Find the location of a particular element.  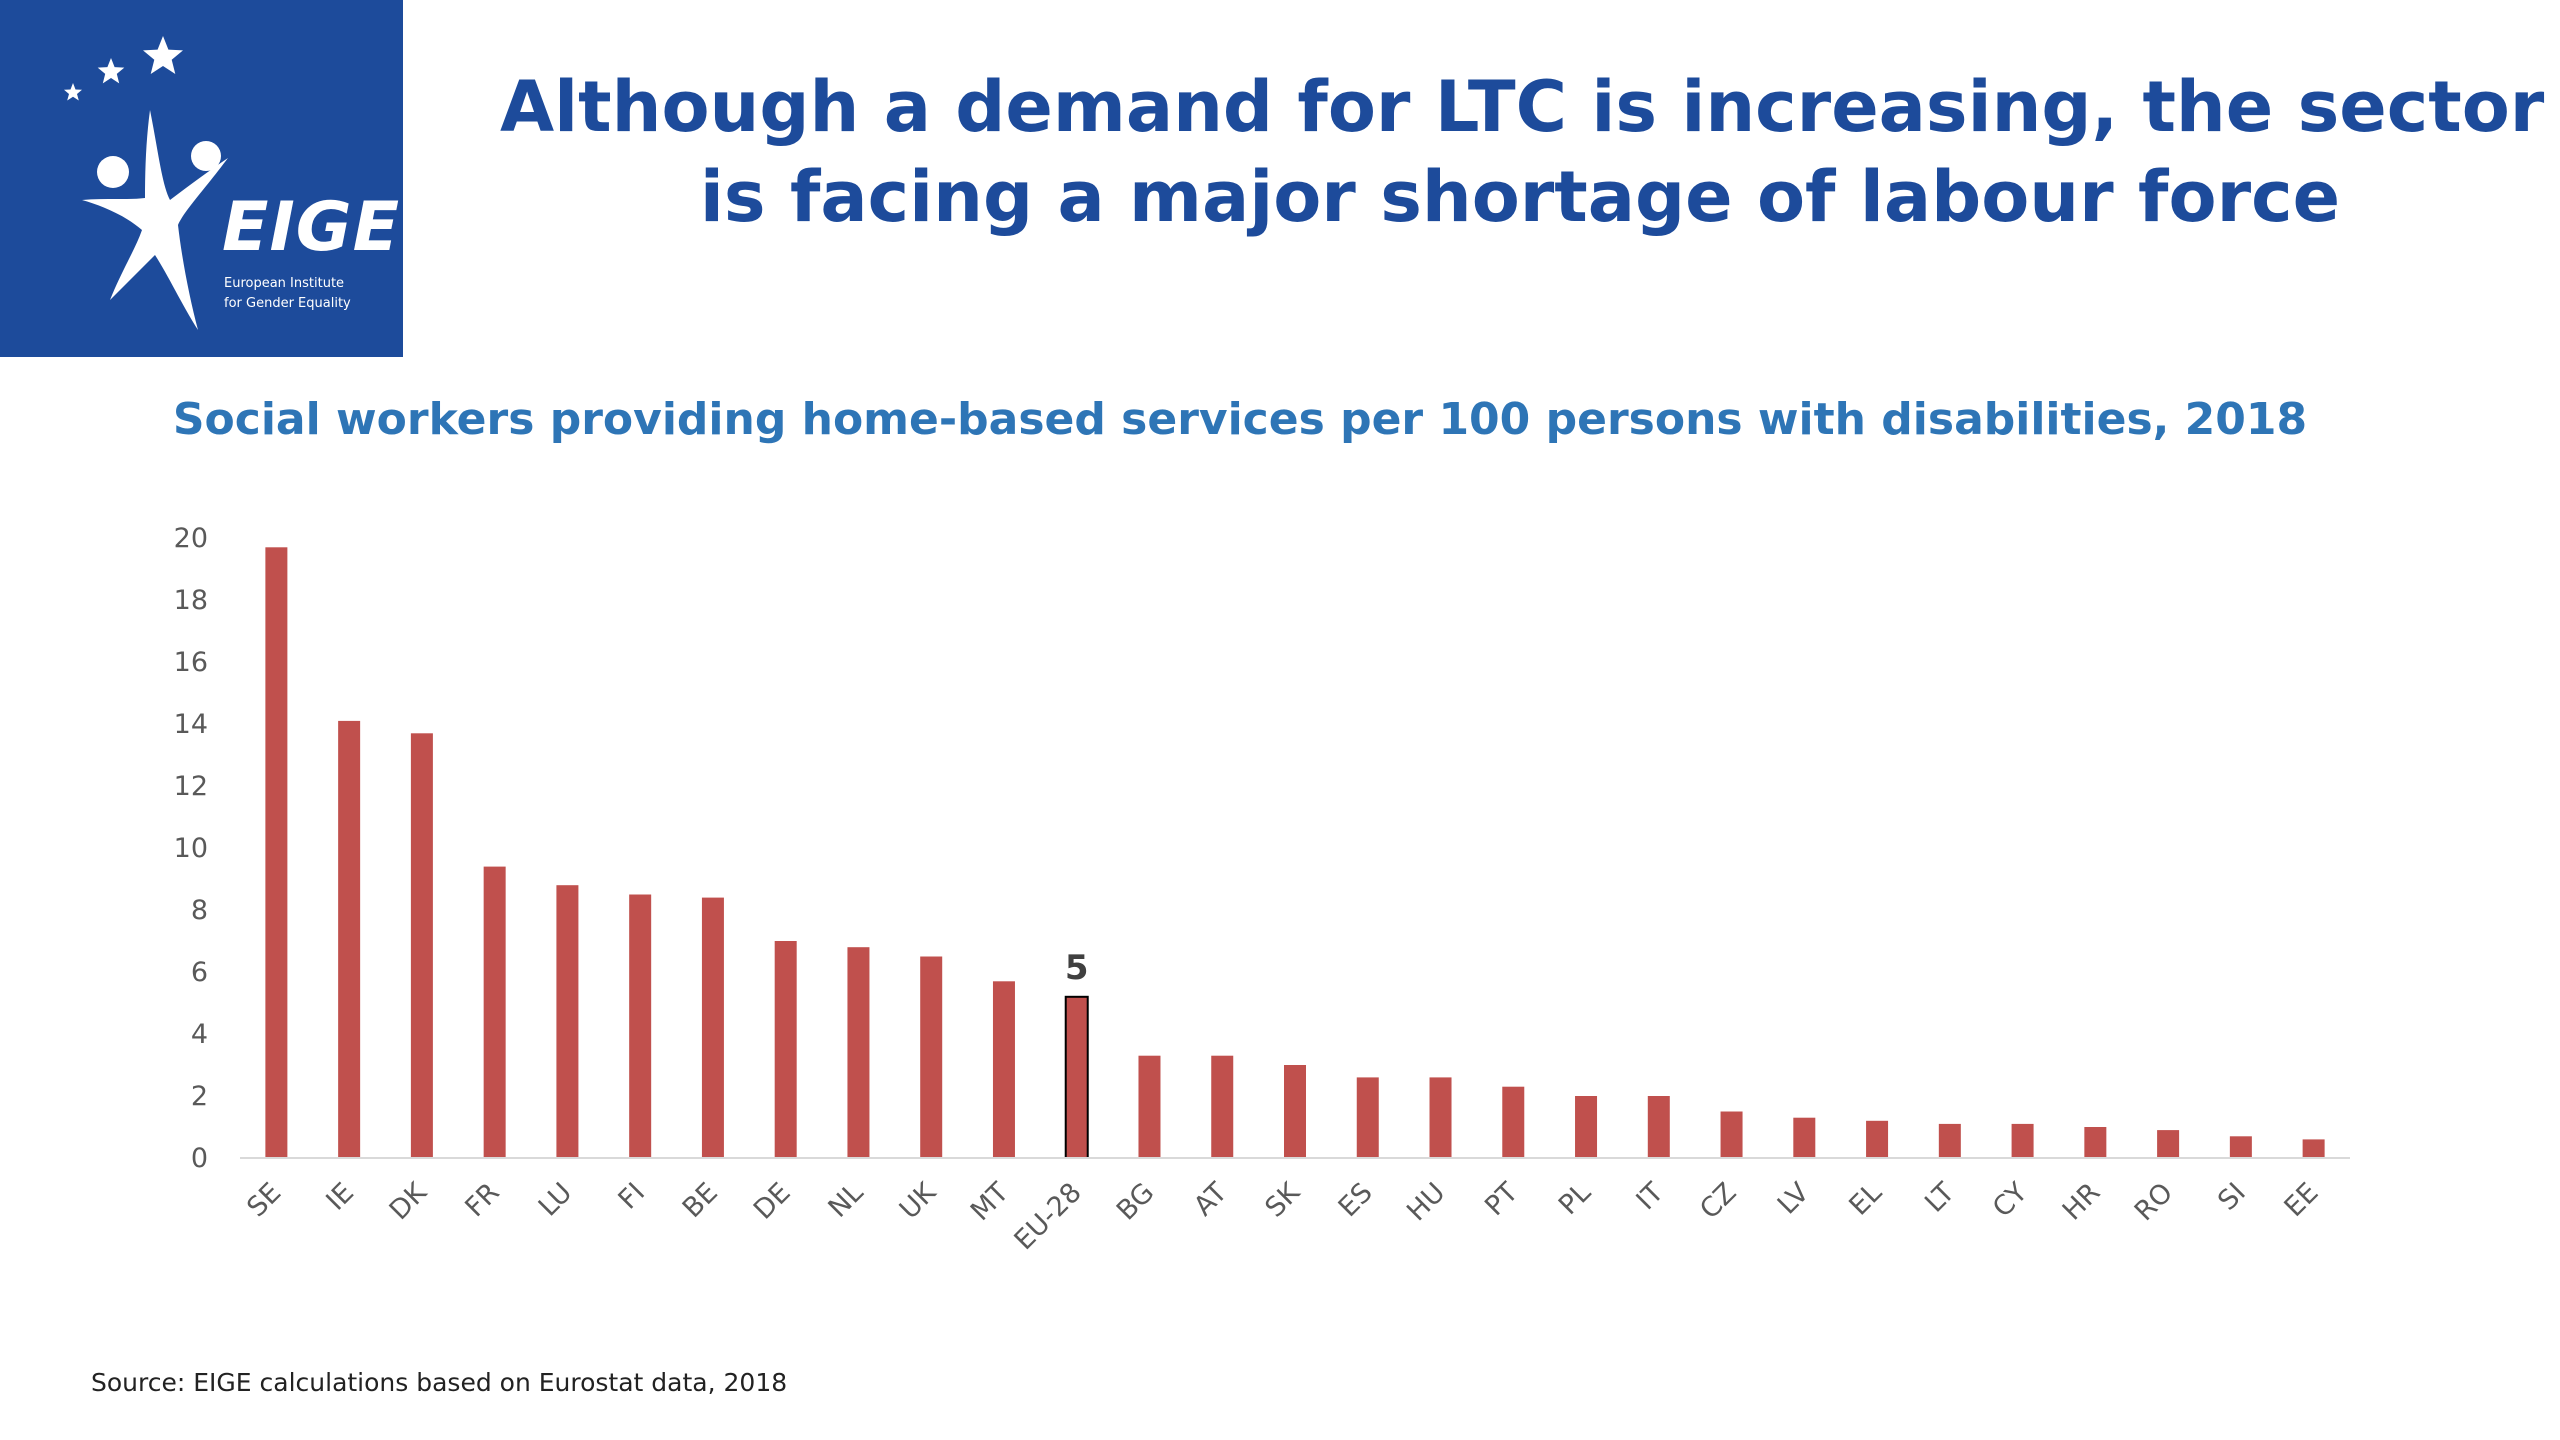

bar-hr is located at coordinates (2095, 1142).